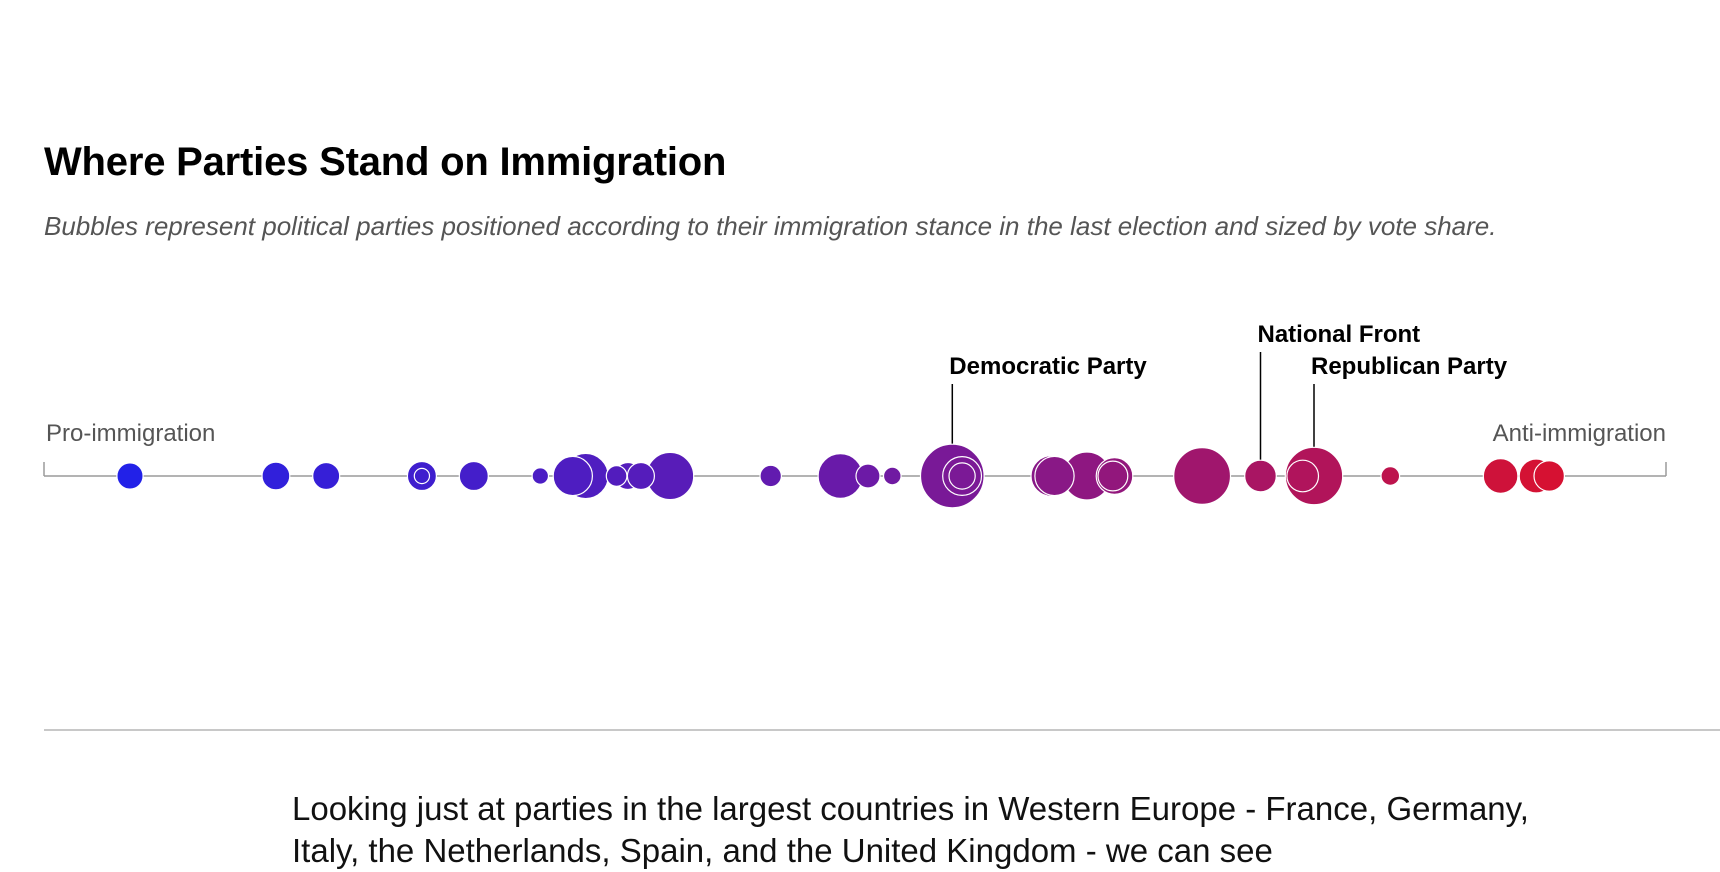 Image resolution: width=1720 pixels, height=872 pixels. Describe the element at coordinates (840, 476) in the screenshot. I see `bubbles` at that location.